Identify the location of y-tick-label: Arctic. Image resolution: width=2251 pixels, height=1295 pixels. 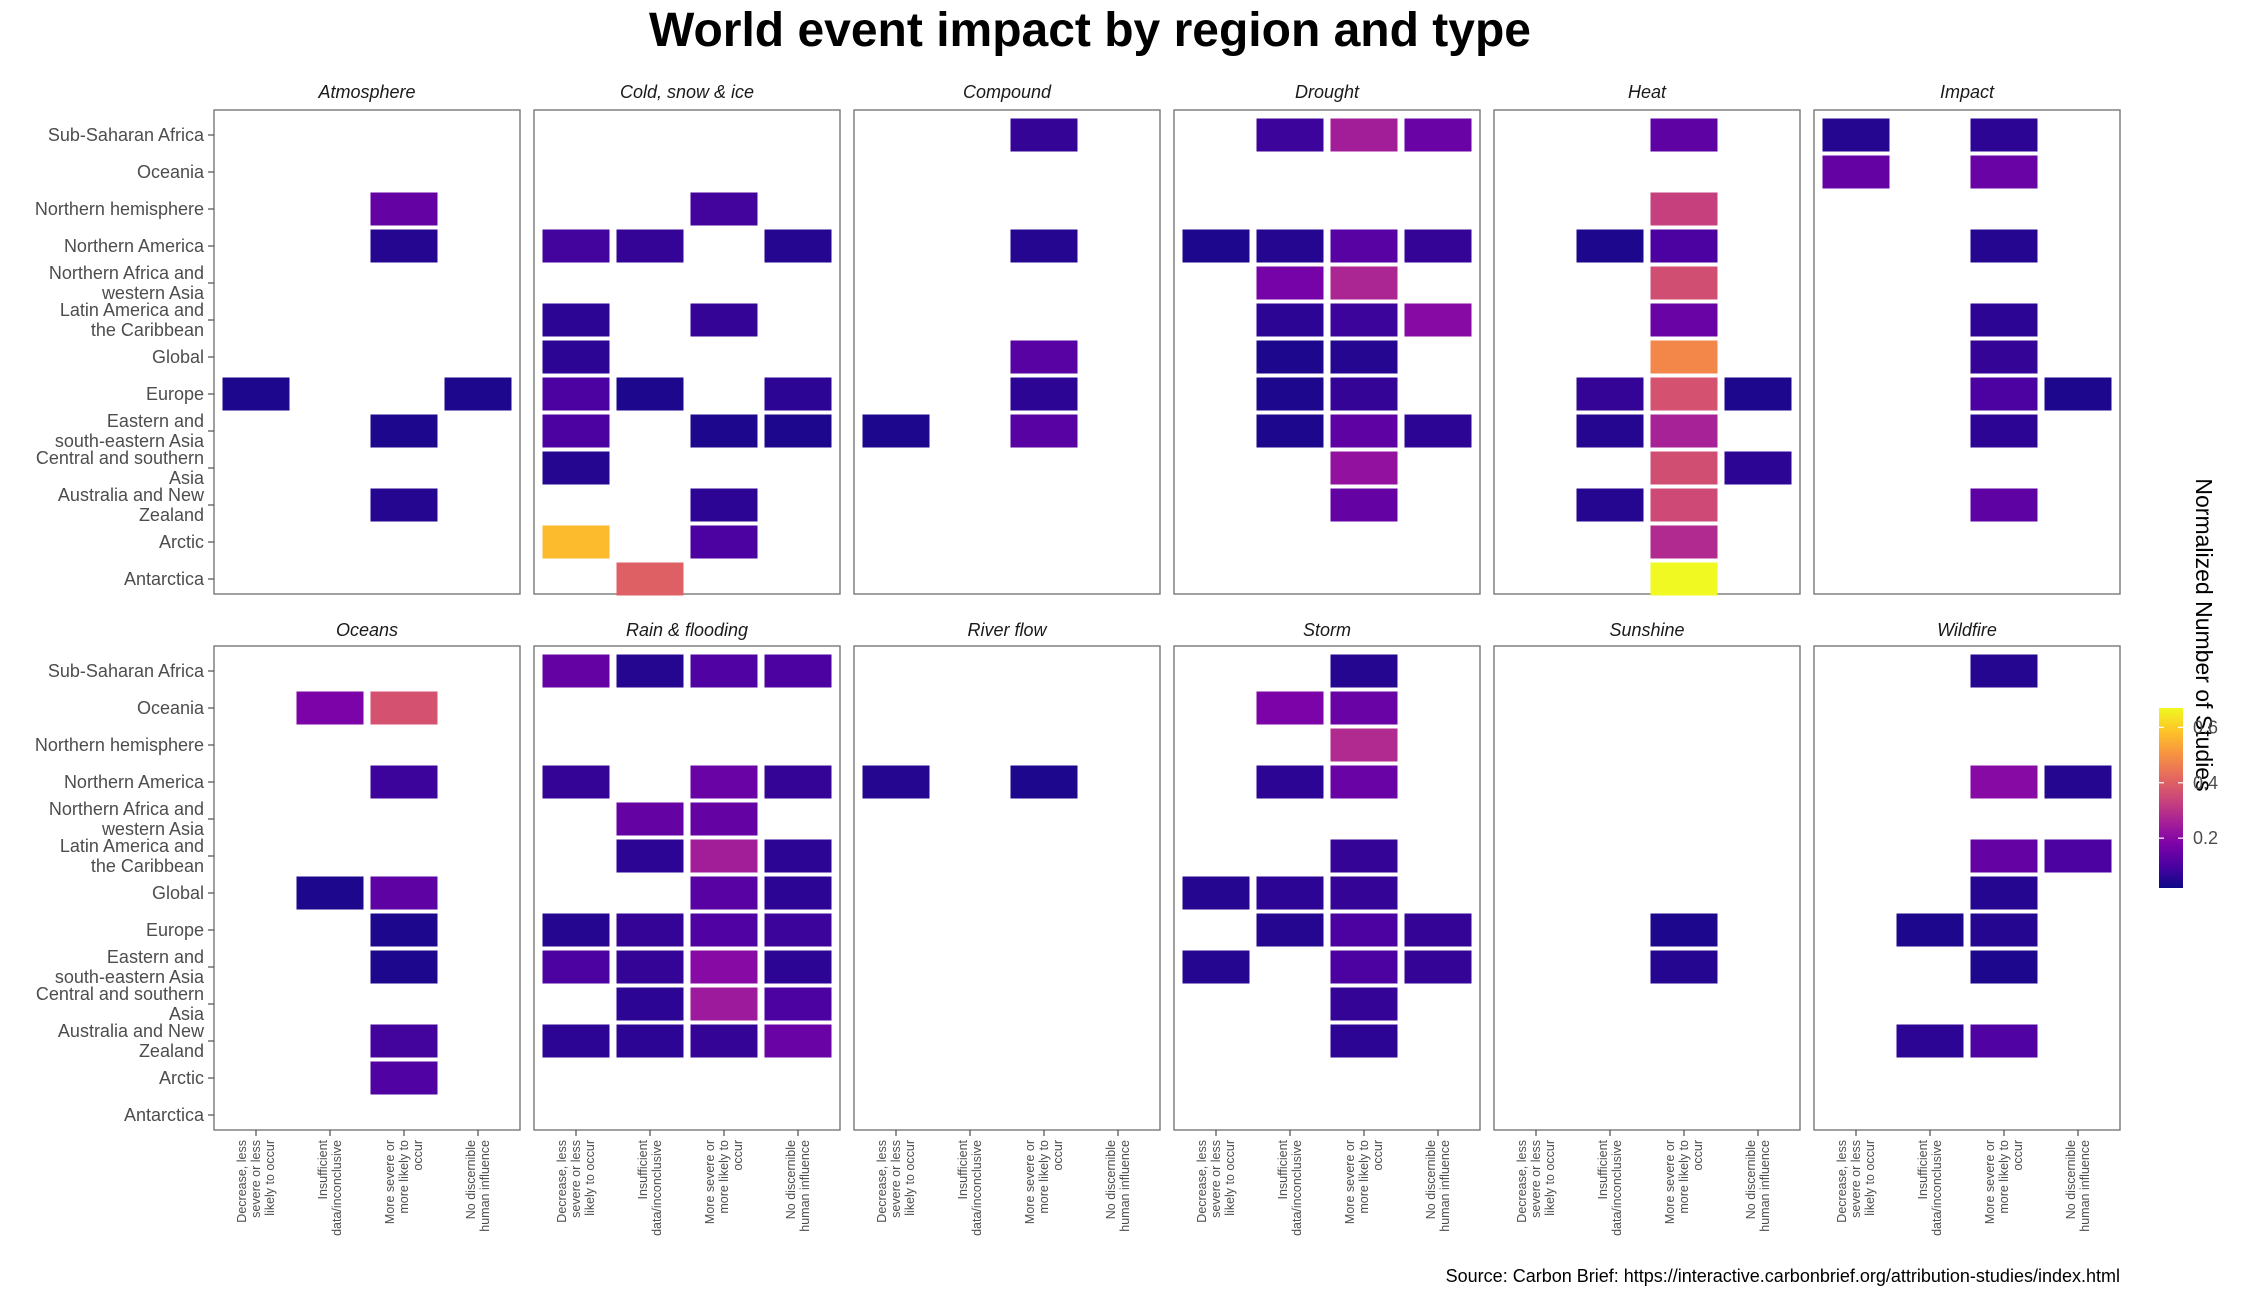
(181, 542).